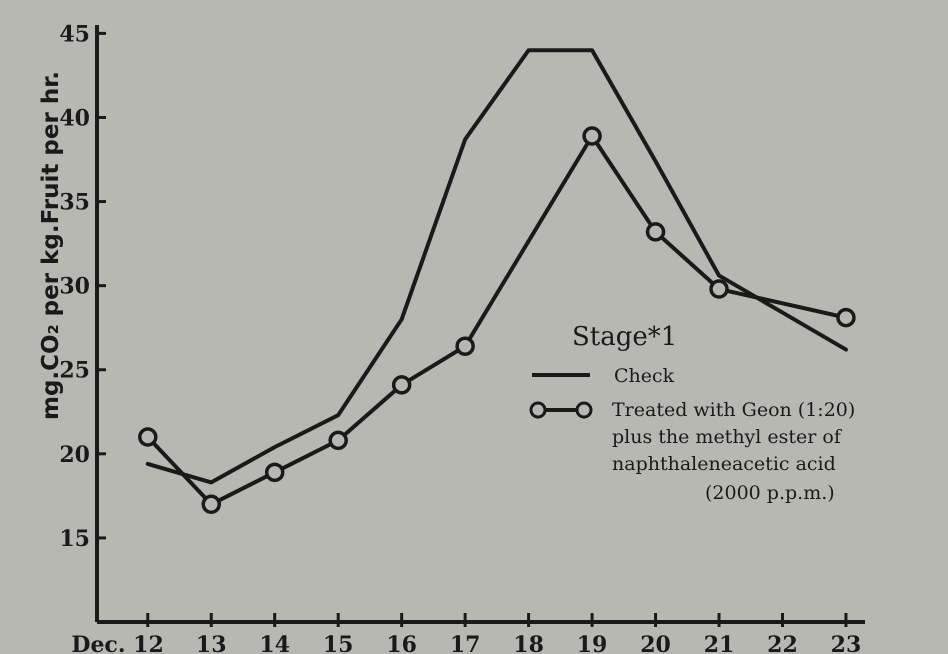 The width and height of the screenshot is (948, 654). What do you see at coordinates (465, 643) in the screenshot?
I see `x-tick-label: 17` at bounding box center [465, 643].